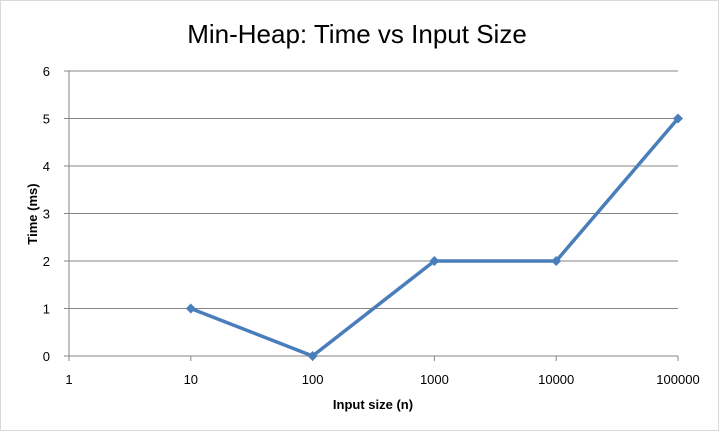 This screenshot has height=431, width=719. I want to click on x-tick-label: 100, so click(313, 379).